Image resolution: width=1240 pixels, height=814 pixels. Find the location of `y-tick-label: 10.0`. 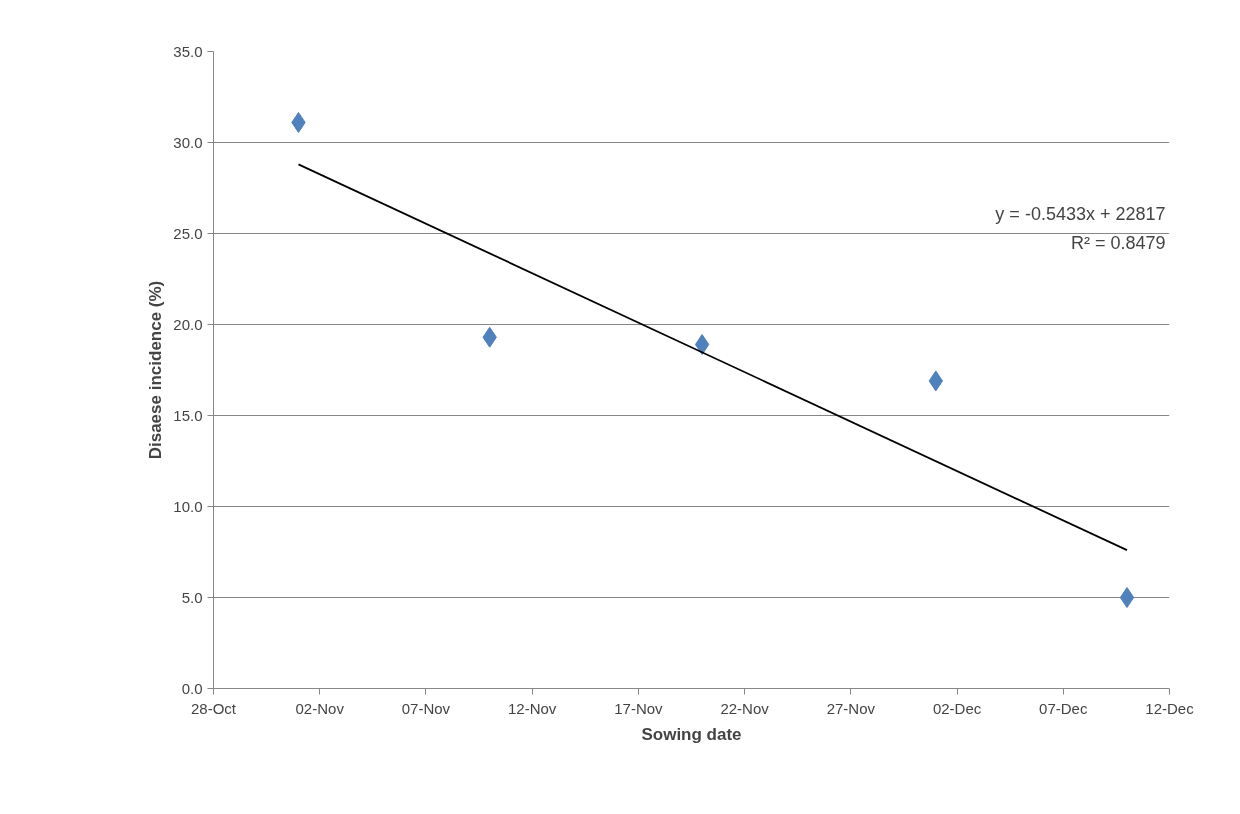

y-tick-label: 10.0 is located at coordinates (188, 506).